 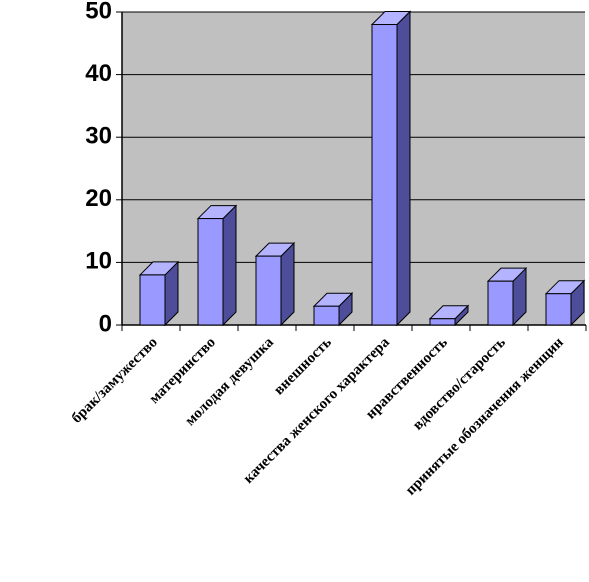 I want to click on y-tick-label: 20, so click(x=98, y=198).